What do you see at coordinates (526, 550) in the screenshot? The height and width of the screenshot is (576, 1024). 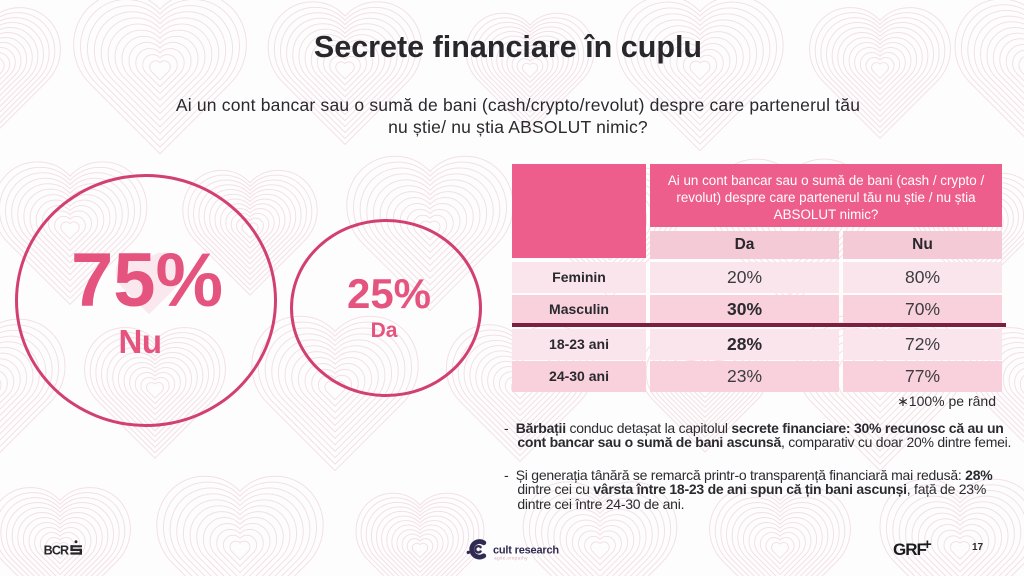 I see `svg-text: cult research` at bounding box center [526, 550].